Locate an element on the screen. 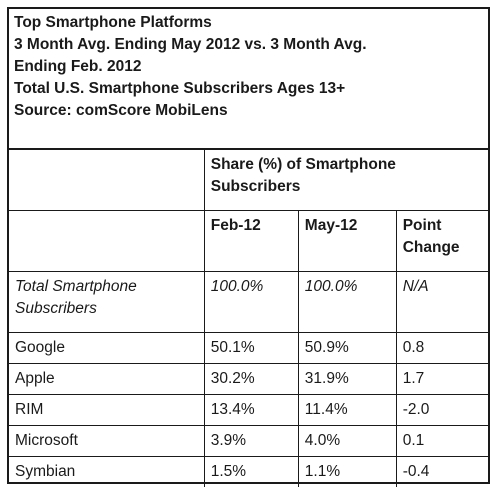 The image size is (500, 493). table-cell: 3.9% is located at coordinates (251, 441).